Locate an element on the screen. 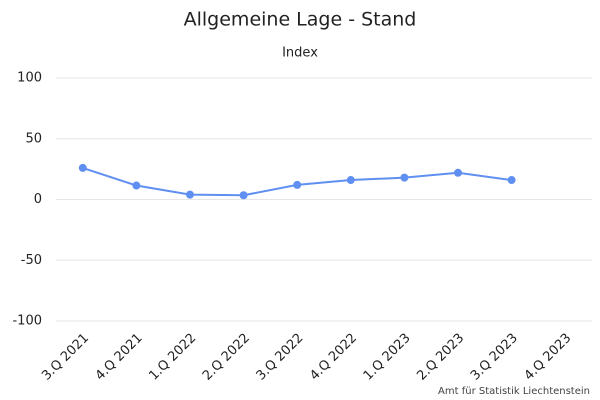  x-tick-label: 2.Q 2022 is located at coordinates (226, 357).